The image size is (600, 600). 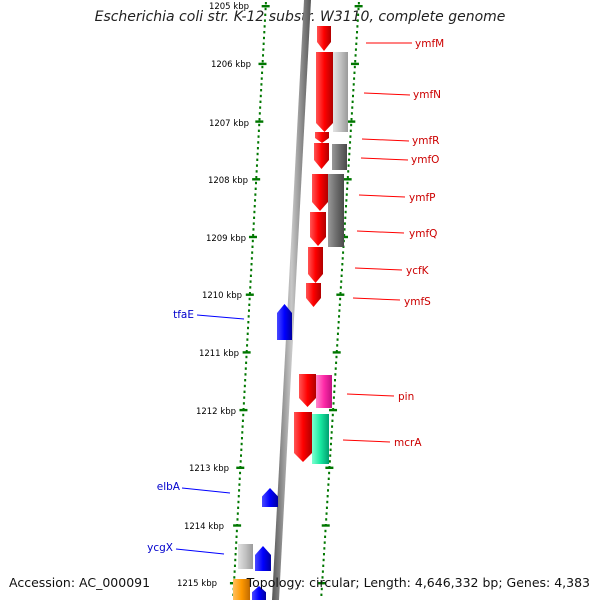 What do you see at coordinates (425, 141) in the screenshot?
I see `gene-label-ymfR: ymfR` at bounding box center [425, 141].